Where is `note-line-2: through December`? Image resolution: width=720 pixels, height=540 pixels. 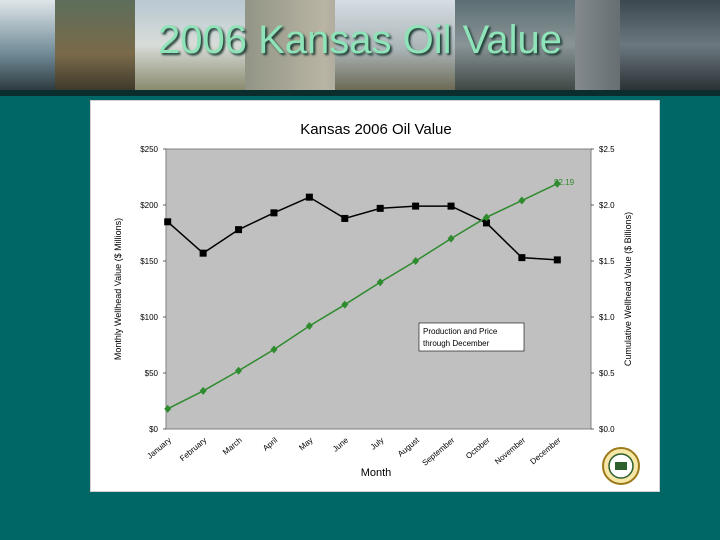 note-line-2: through December is located at coordinates (456, 343).